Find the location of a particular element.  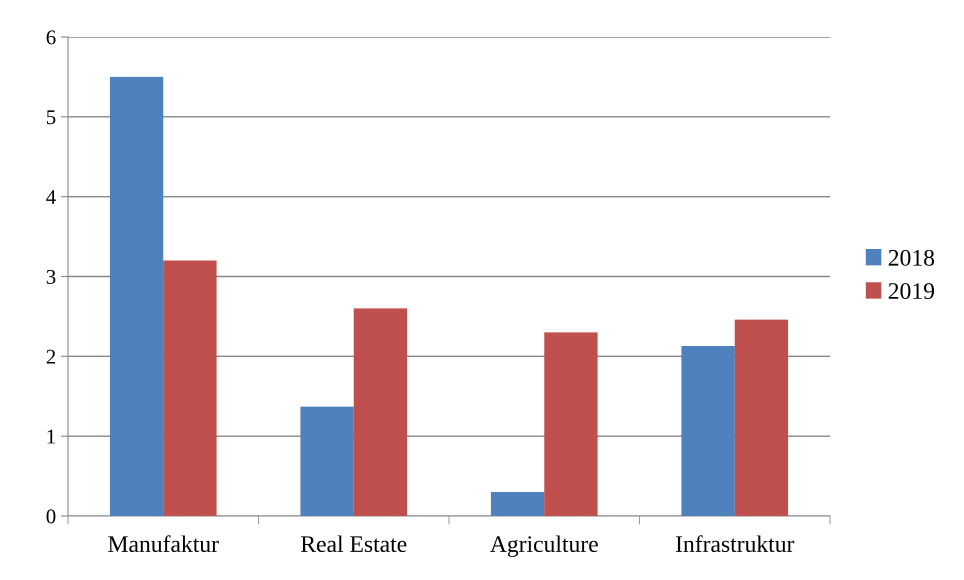

y-tick-label: 4 is located at coordinates (51, 197).